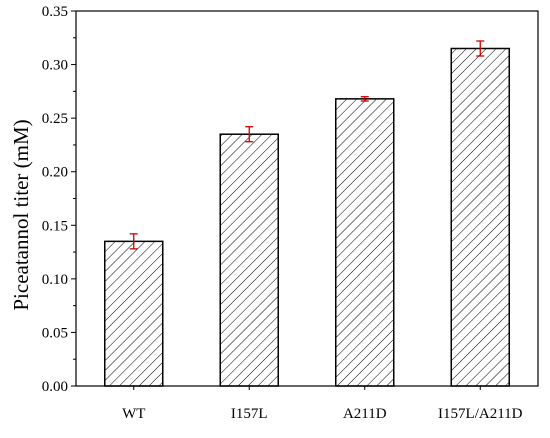 The height and width of the screenshot is (438, 550). What do you see at coordinates (55, 333) in the screenshot?
I see `y-tick-label: 0.05` at bounding box center [55, 333].